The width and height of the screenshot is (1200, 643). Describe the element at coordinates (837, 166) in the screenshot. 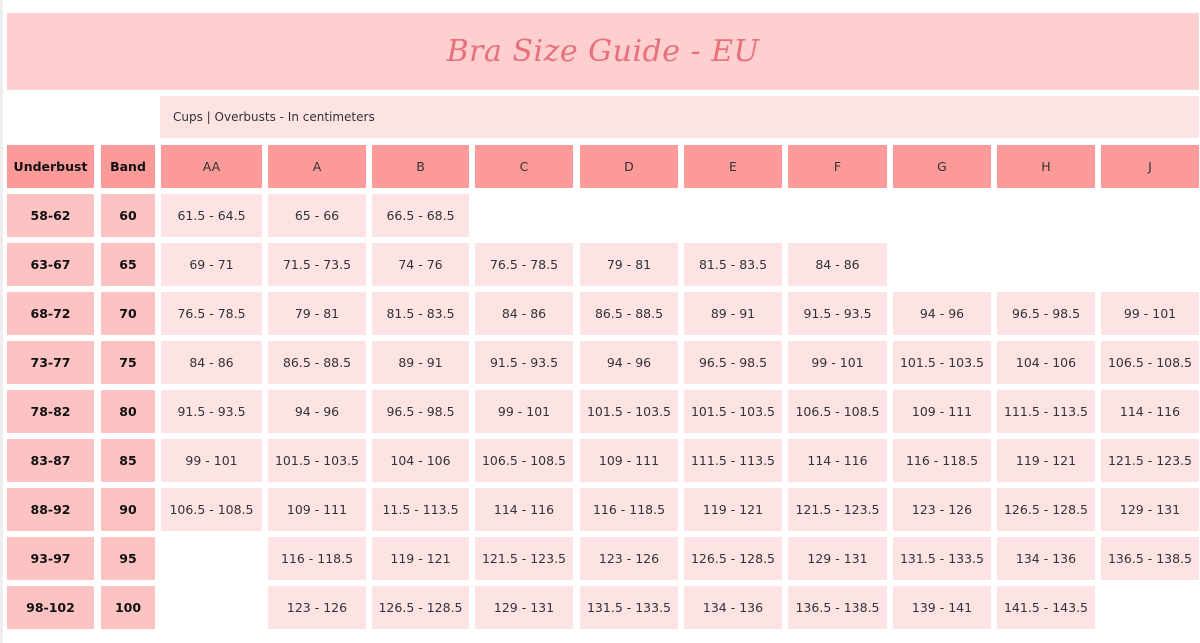

I see `header-cup-f: F` at that location.